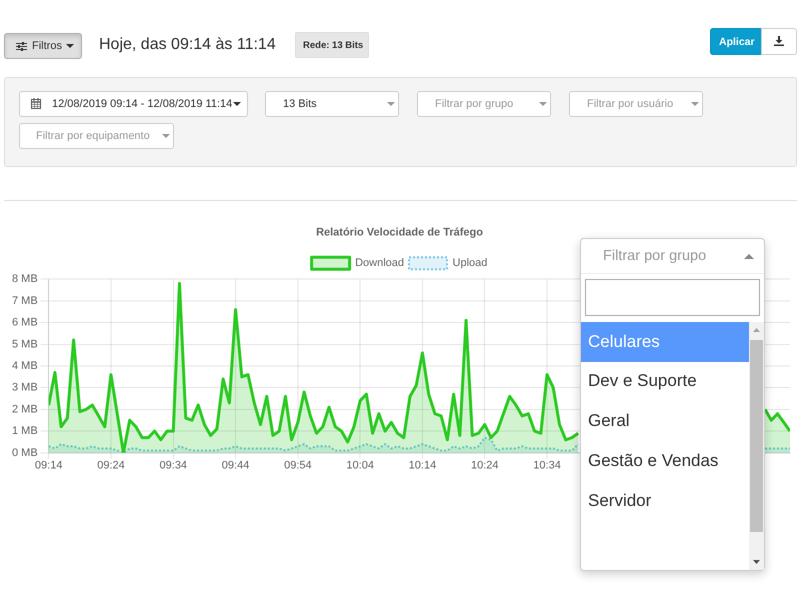 This screenshot has height=600, width=800. I want to click on y-tick-label: 7 MB, so click(25, 300).